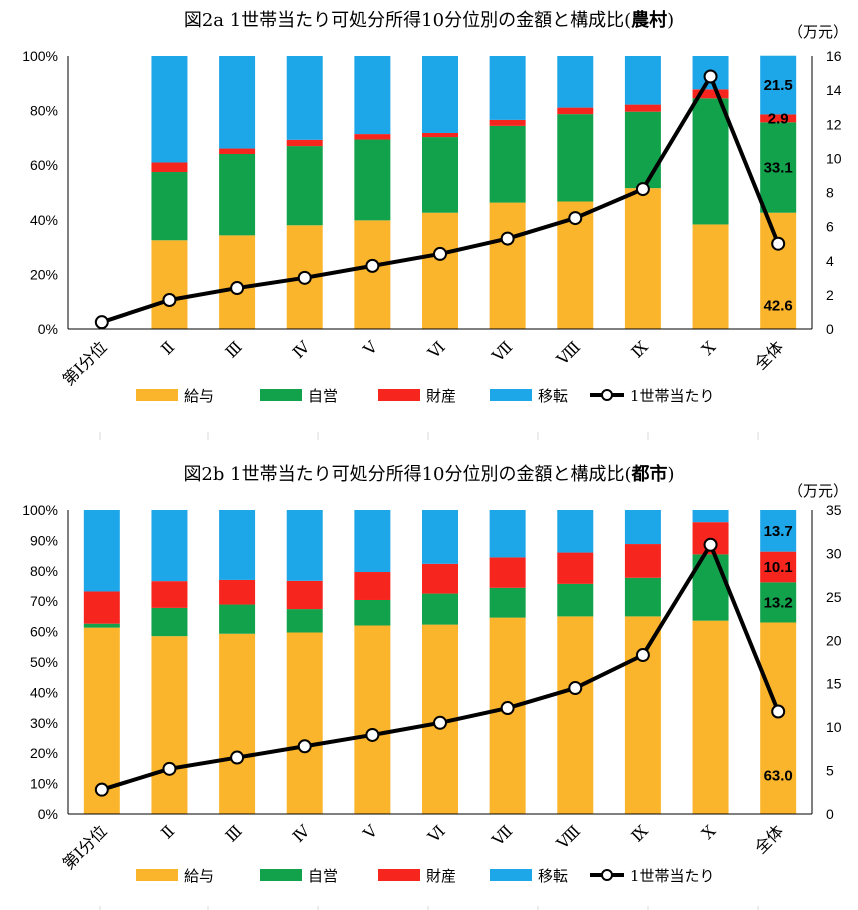 Image resolution: width=858 pixels, height=910 pixels. What do you see at coordinates (834, 90) in the screenshot?
I see `y2-tick-label: 14` at bounding box center [834, 90].